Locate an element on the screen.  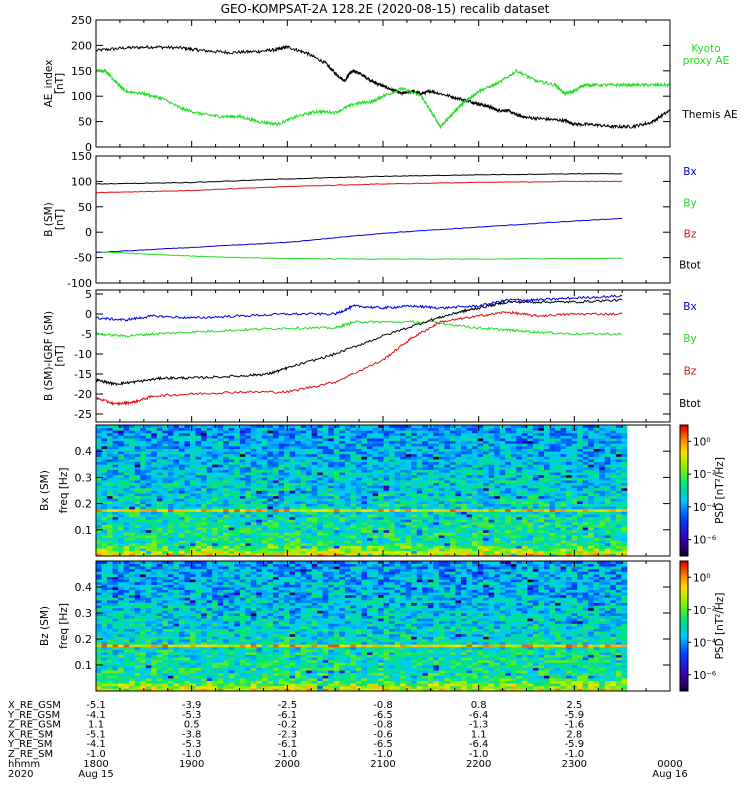
panel-b-ytick-label: 0 is located at coordinates (88, 232).